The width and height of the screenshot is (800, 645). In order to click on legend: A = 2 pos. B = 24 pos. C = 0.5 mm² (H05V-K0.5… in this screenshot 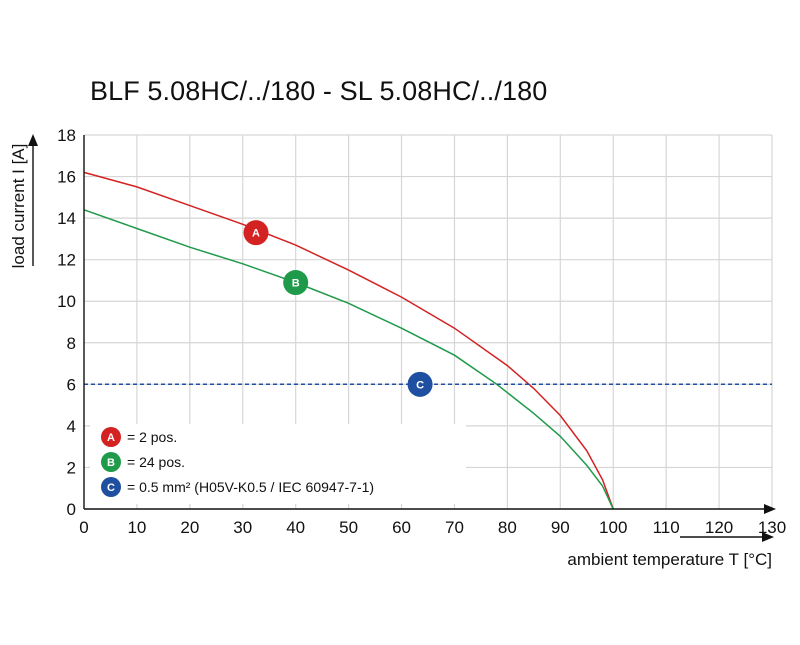, I will do `click(237, 462)`.